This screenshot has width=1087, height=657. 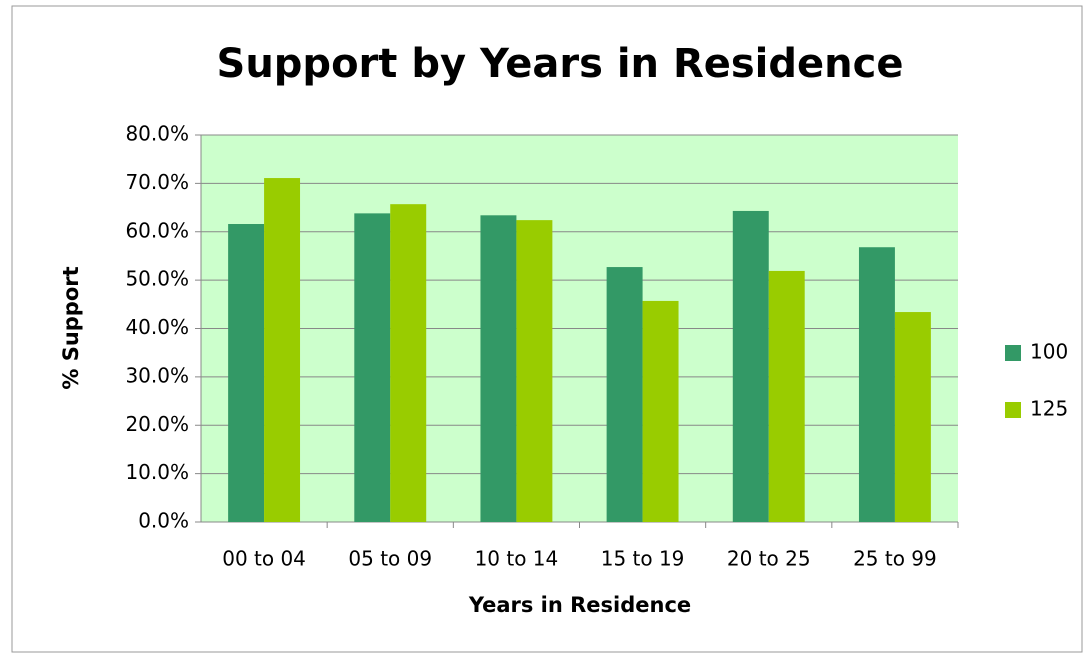 What do you see at coordinates (71, 327) in the screenshot?
I see `y-axis-label: % Support` at bounding box center [71, 327].